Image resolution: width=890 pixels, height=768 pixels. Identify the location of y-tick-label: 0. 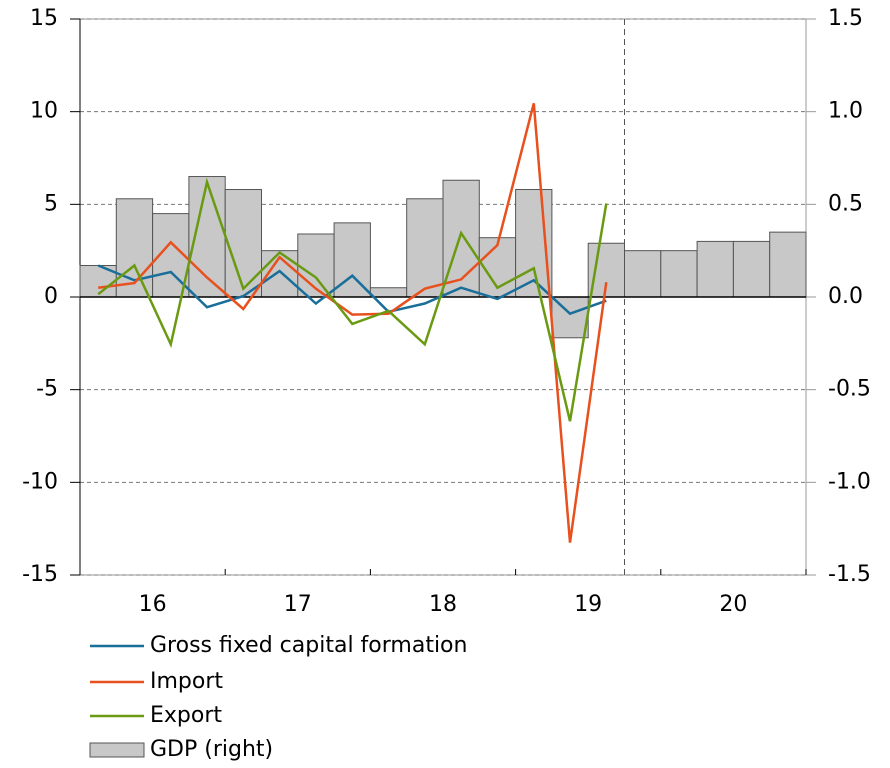
(51, 296).